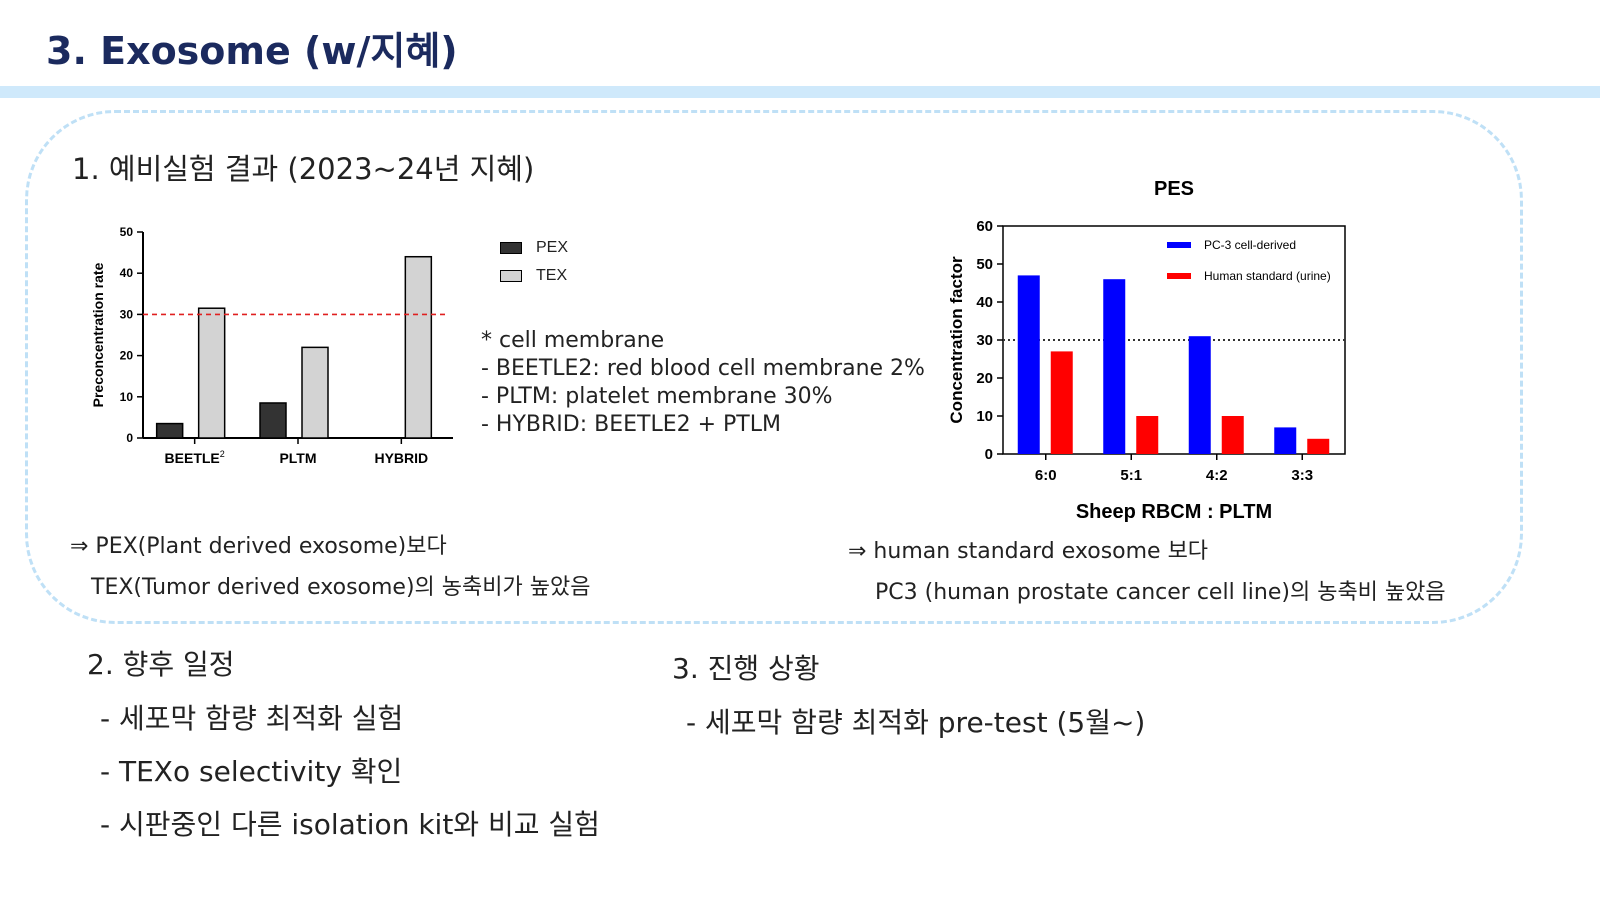  Describe the element at coordinates (552, 275) in the screenshot. I see `legend-label-tex: TEX` at that location.